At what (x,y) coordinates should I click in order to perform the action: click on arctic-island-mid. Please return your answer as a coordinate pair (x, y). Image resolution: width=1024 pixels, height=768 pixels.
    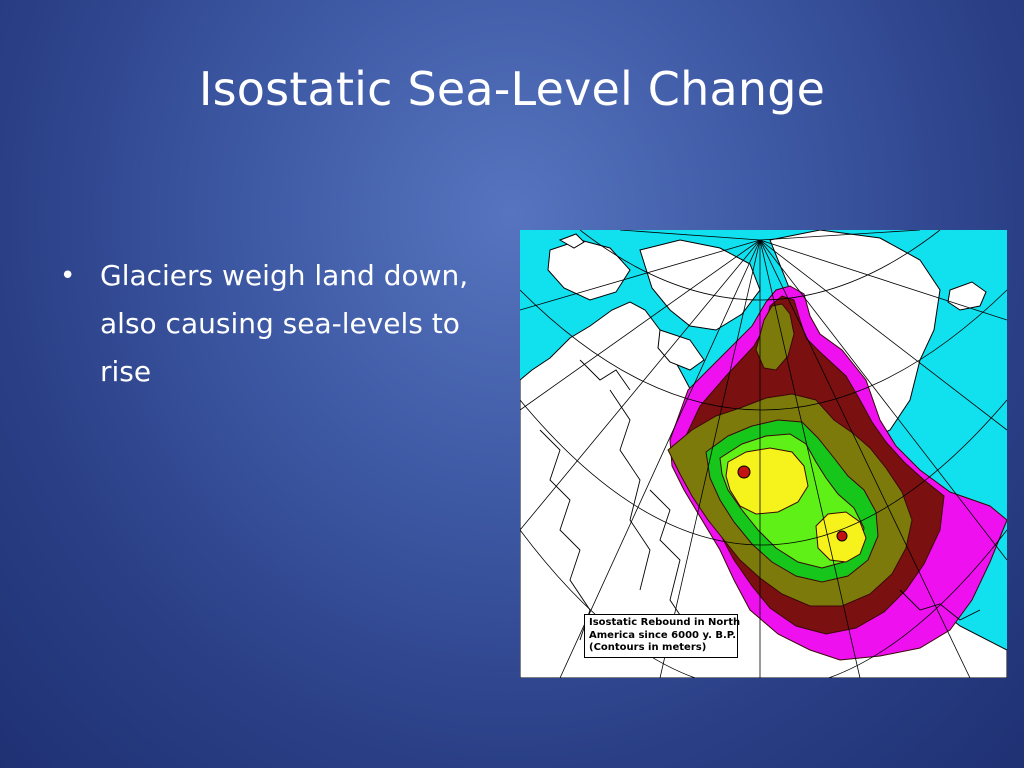
    Looking at the image, I should click on (700, 285).